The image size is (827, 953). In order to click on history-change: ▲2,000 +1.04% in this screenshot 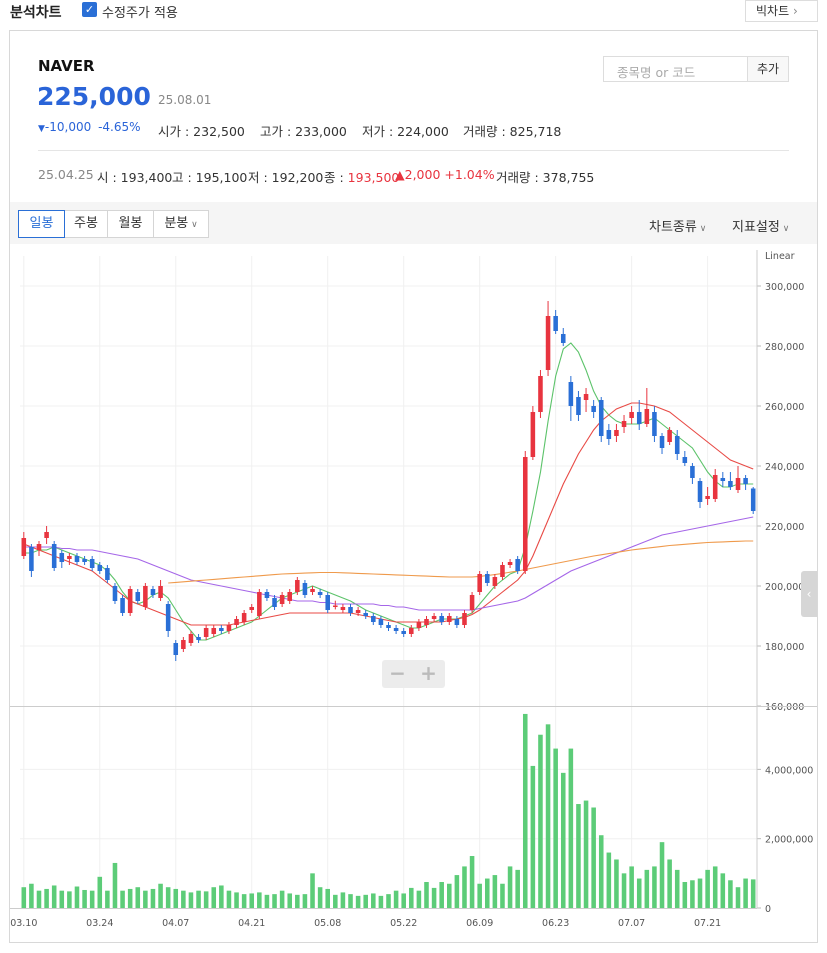, I will do `click(445, 174)`.